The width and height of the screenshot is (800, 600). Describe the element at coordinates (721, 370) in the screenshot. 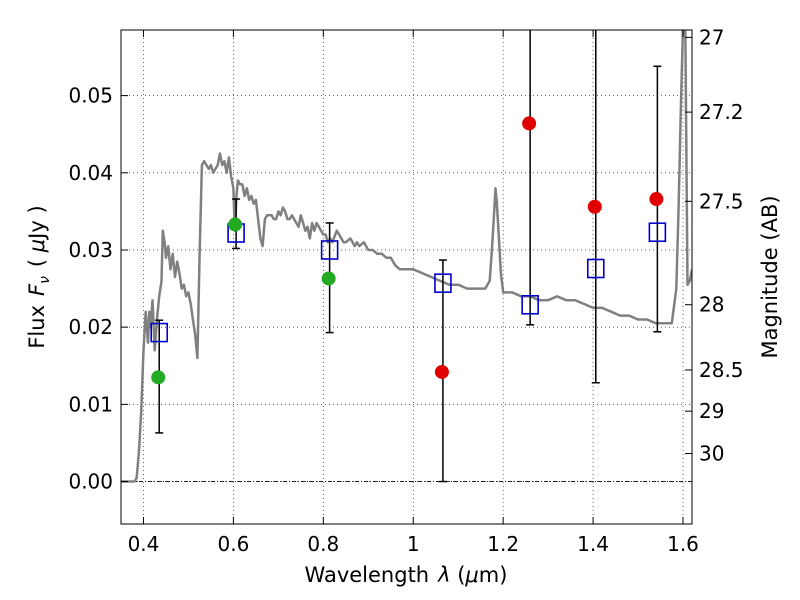

I see `magnitude-tick-label: 28.5` at that location.